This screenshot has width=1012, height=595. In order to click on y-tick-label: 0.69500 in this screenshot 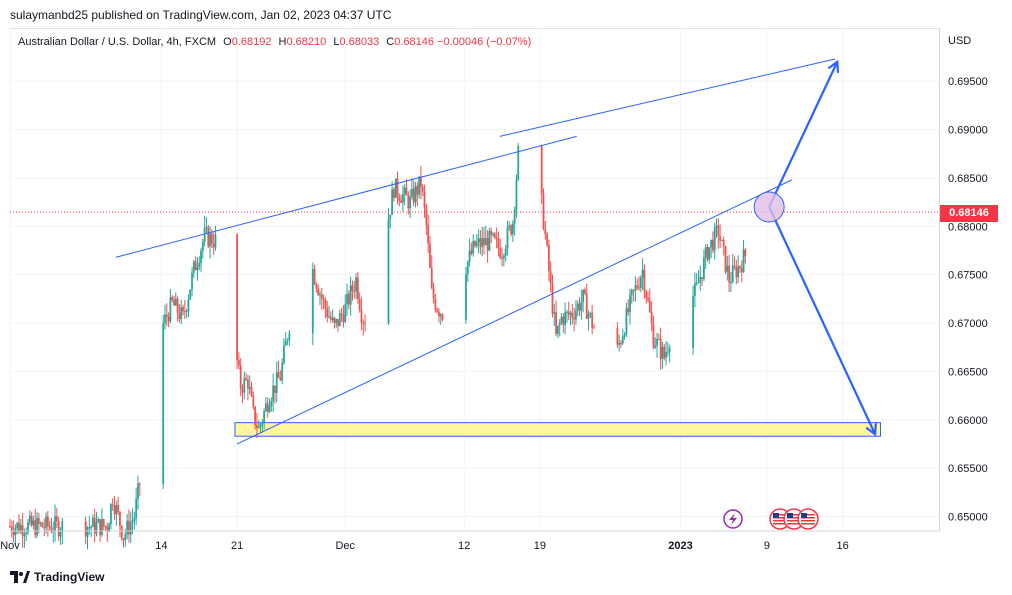, I will do `click(968, 82)`.